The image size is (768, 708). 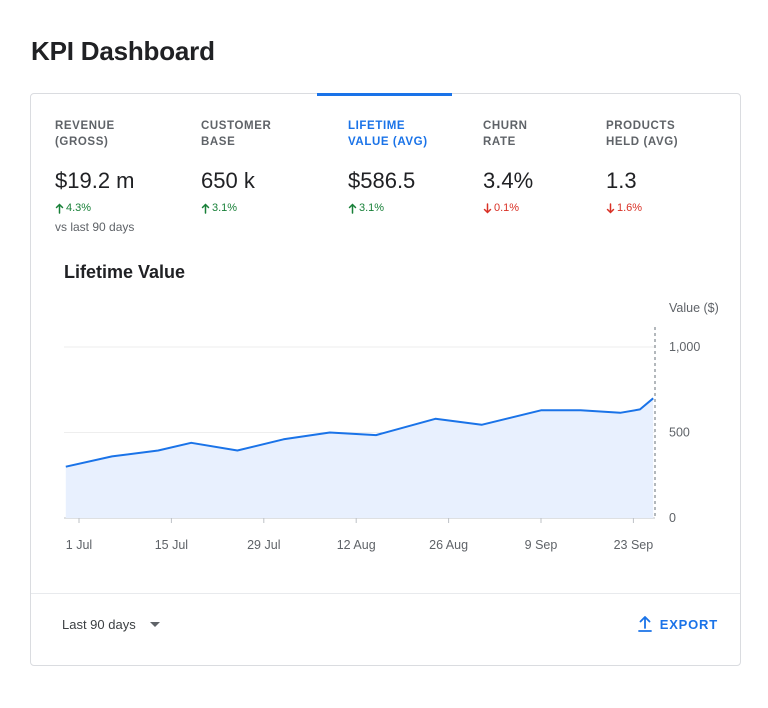 What do you see at coordinates (263, 545) in the screenshot?
I see `x-tick-label: 29 Jul` at bounding box center [263, 545].